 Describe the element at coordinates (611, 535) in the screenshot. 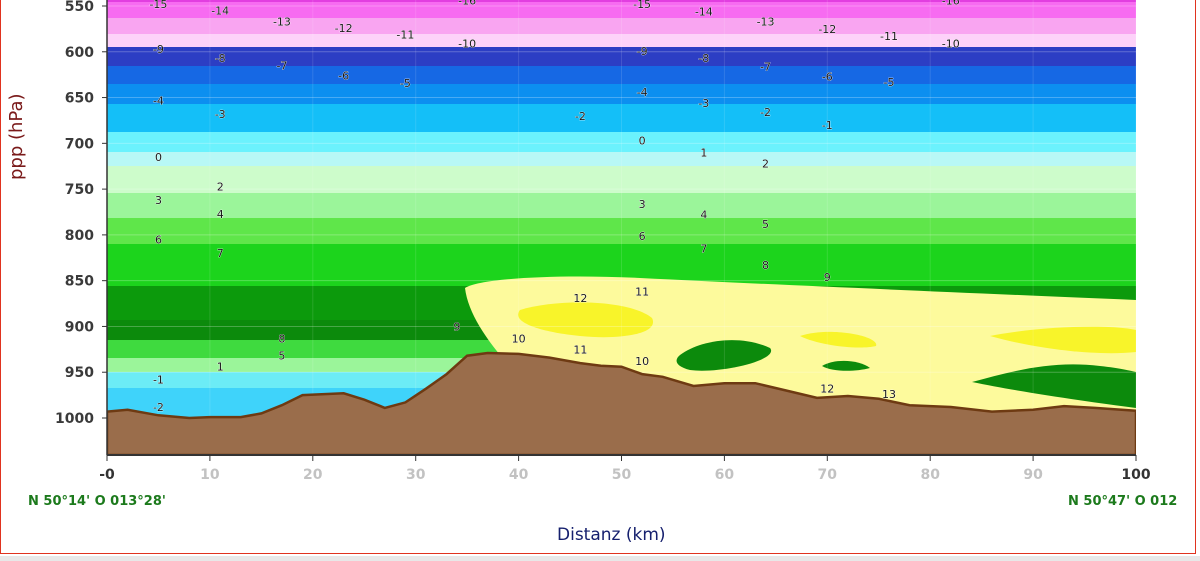

I see `x-axis-label: Distanz (km)` at that location.